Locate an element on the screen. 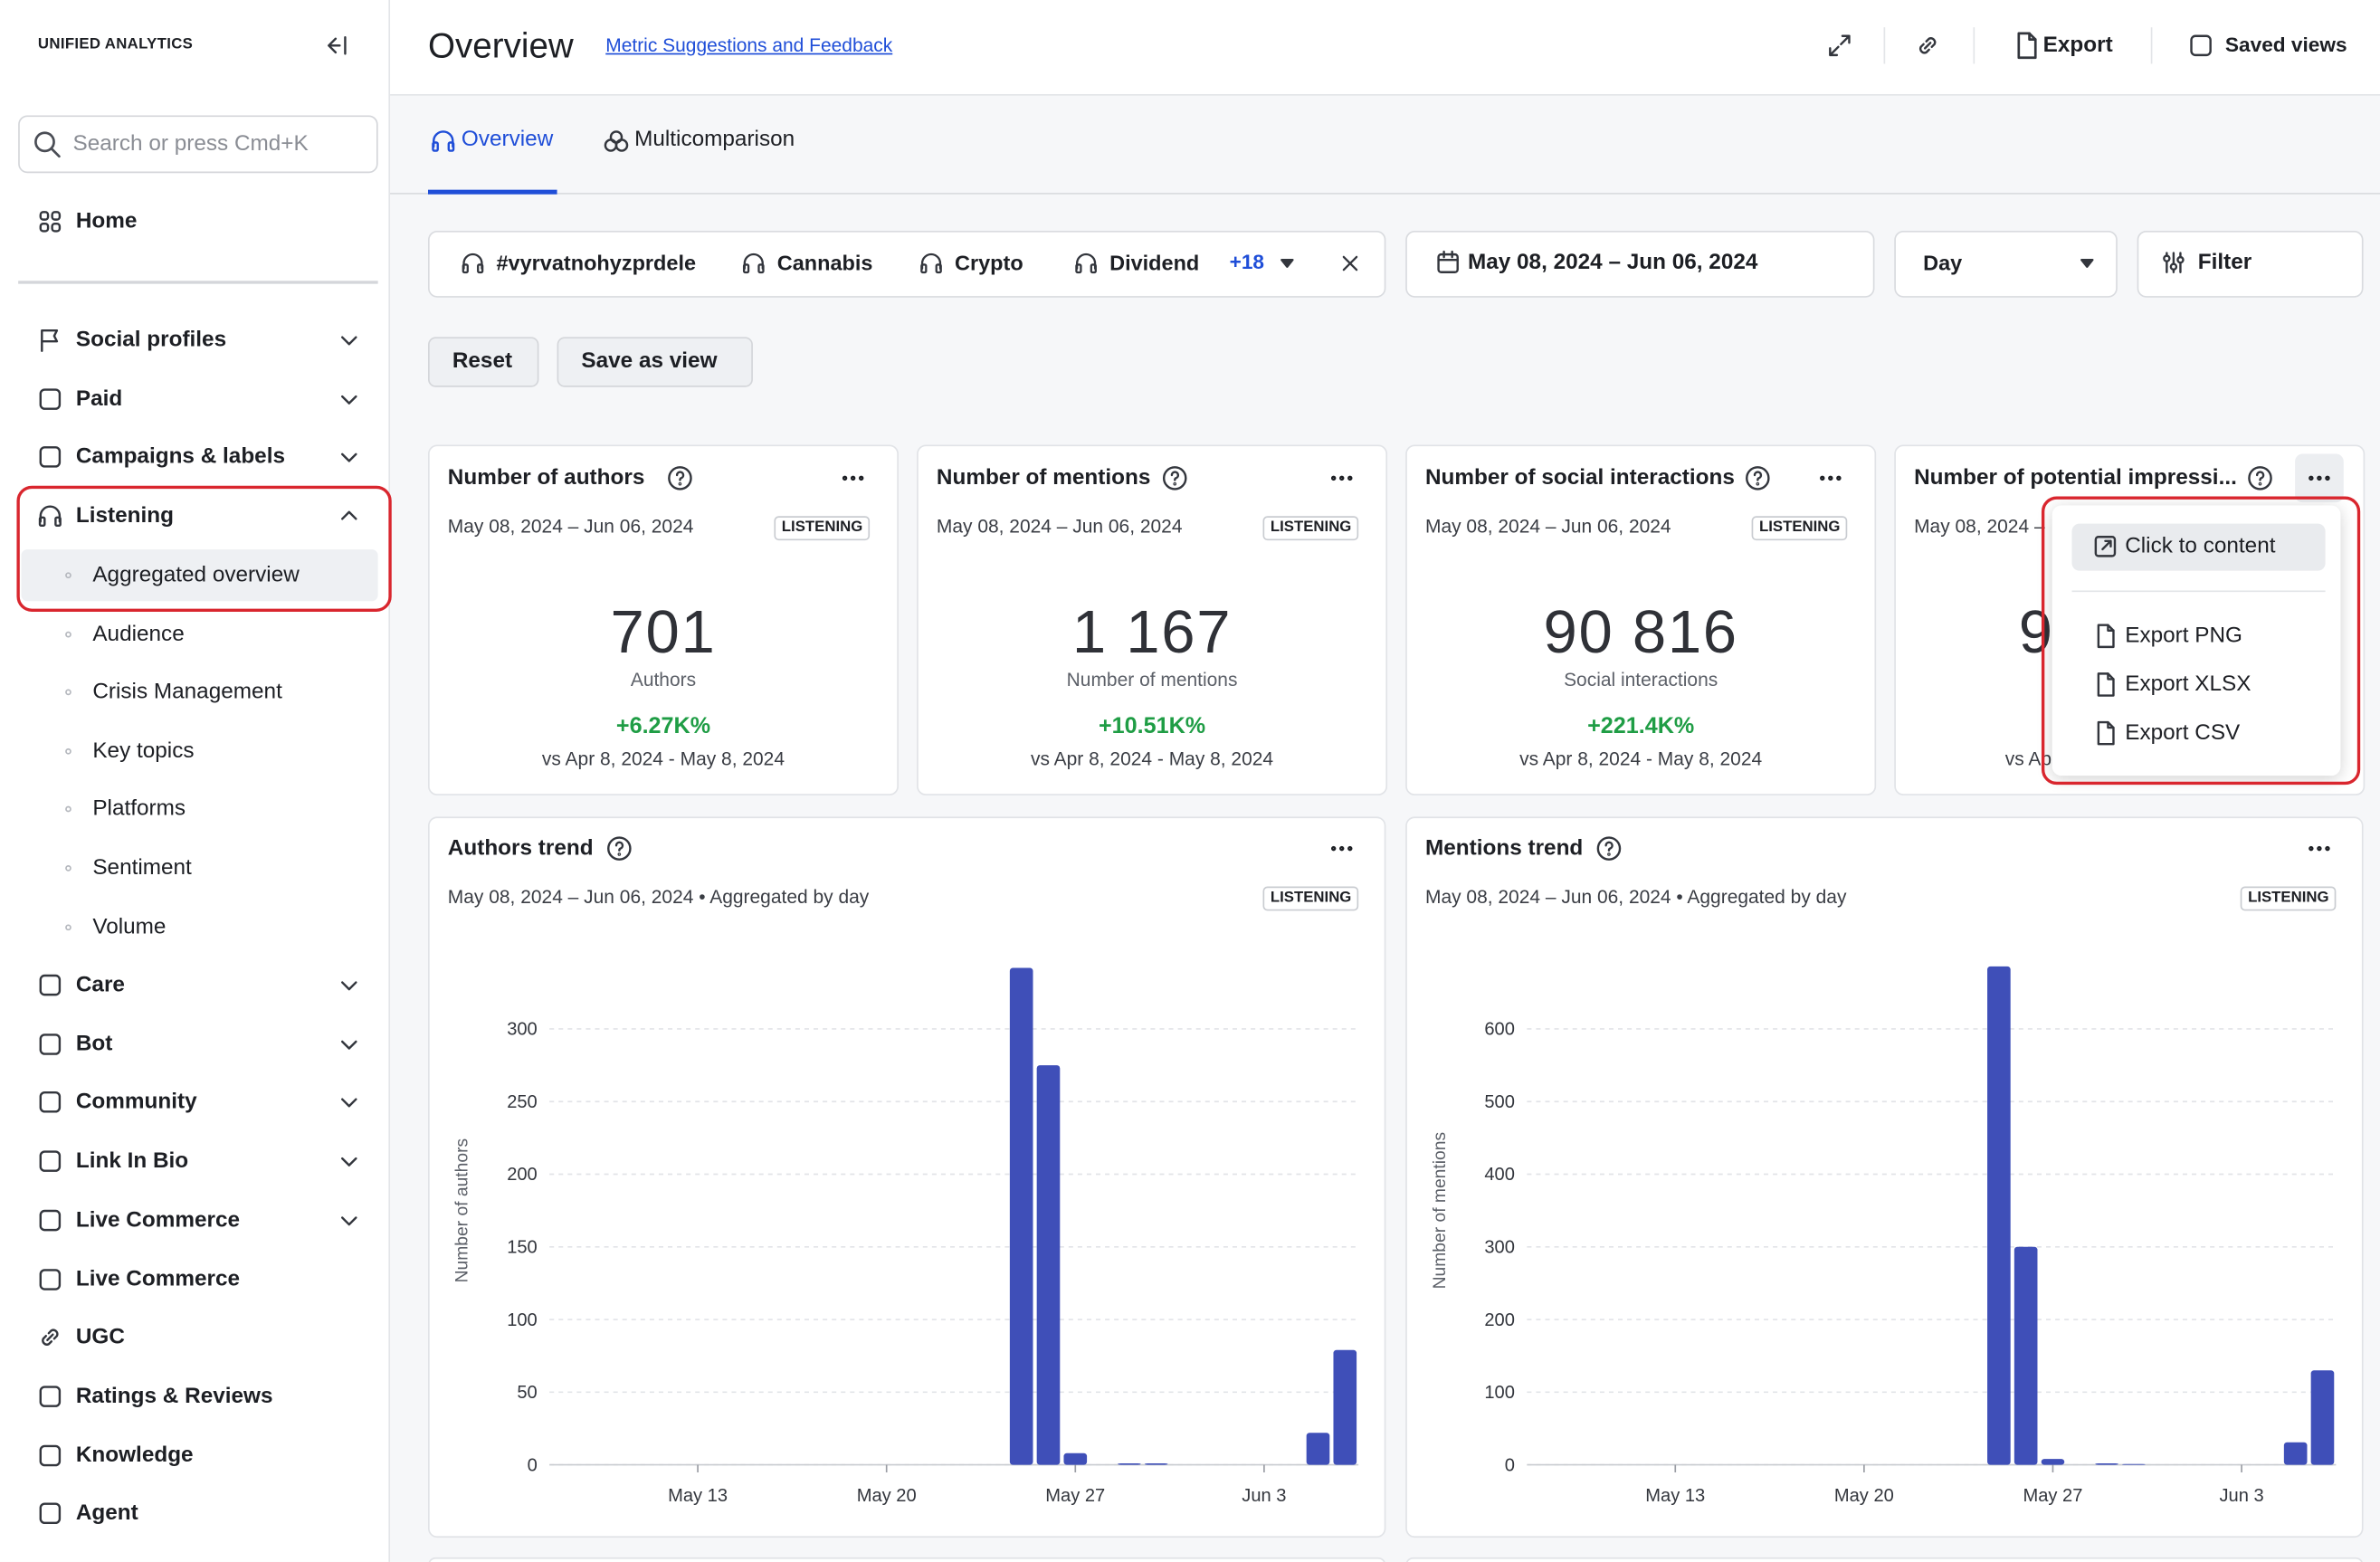 The width and height of the screenshot is (2380, 1562). y-tick-label: 500 is located at coordinates (1499, 1102).